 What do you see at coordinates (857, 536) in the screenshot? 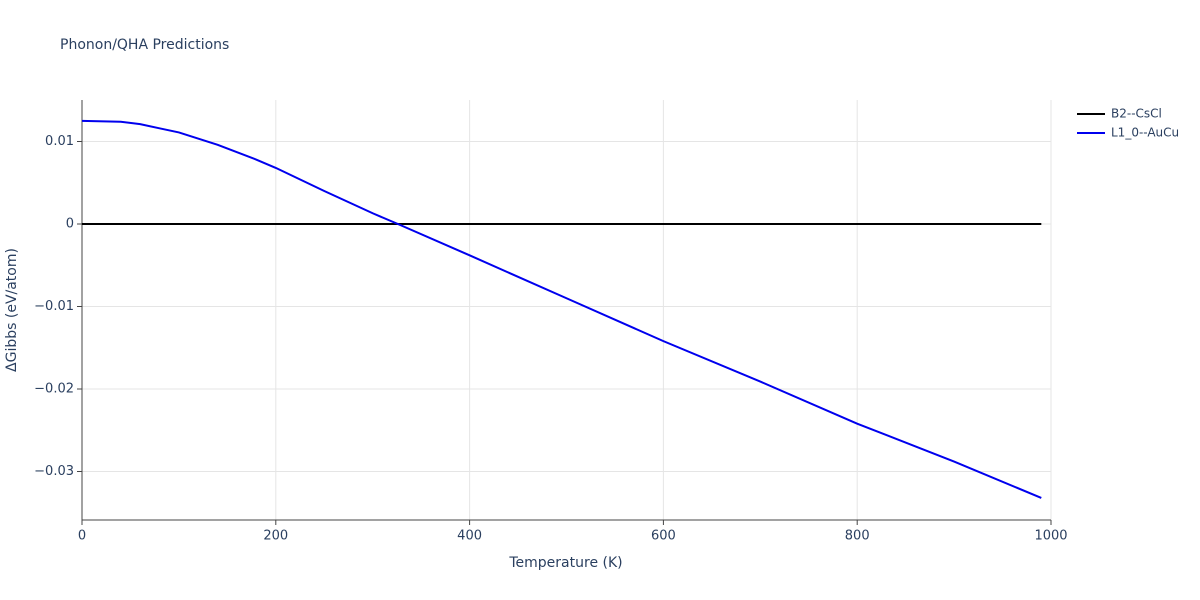
I see `x-tick-label: 800` at bounding box center [857, 536].